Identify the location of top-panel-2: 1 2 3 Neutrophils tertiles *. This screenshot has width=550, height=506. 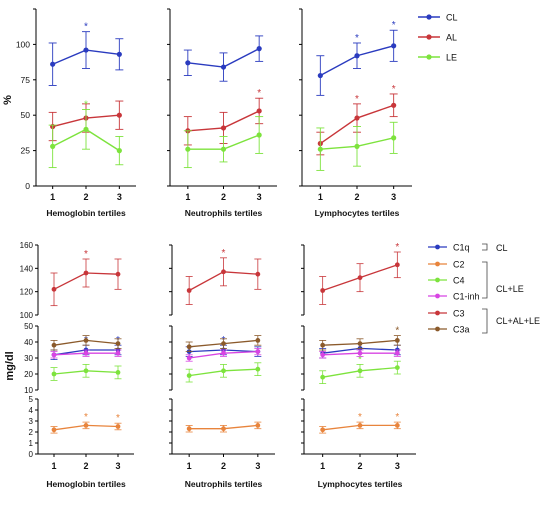
(222, 113).